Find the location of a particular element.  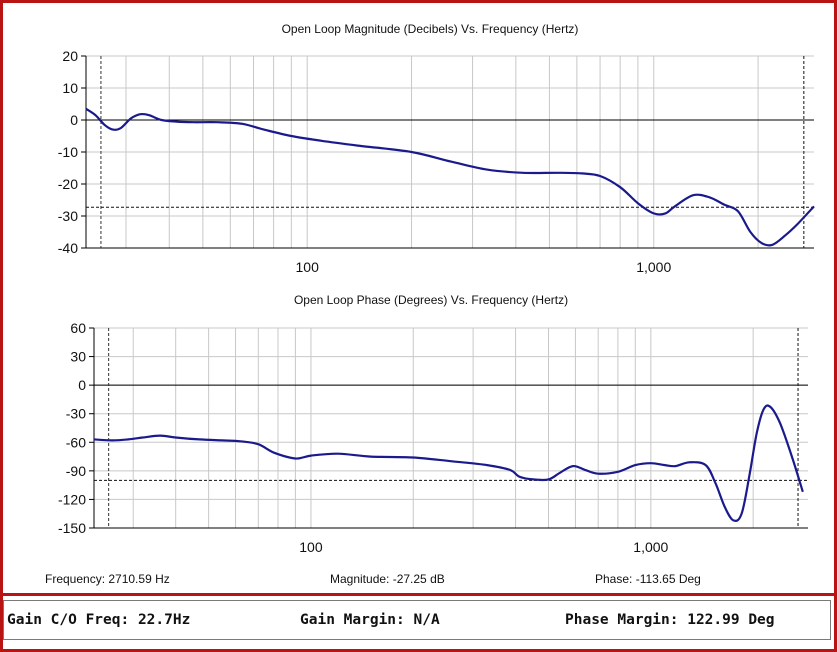

phase-y-tick-label: -60 is located at coordinates (76, 442).